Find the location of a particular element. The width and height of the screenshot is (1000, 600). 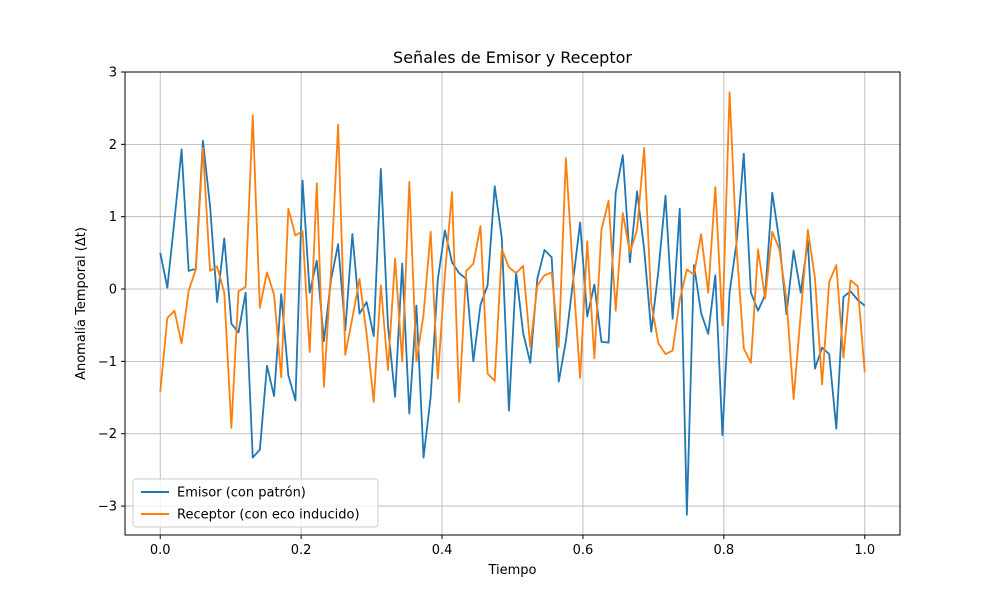

x-tick-label: 0.2 is located at coordinates (301, 550).